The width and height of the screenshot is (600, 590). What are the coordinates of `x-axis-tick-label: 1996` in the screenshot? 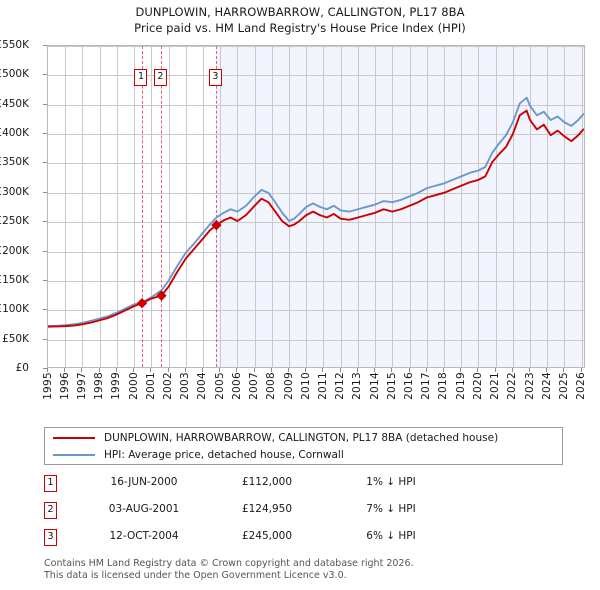 It's located at (64, 386).